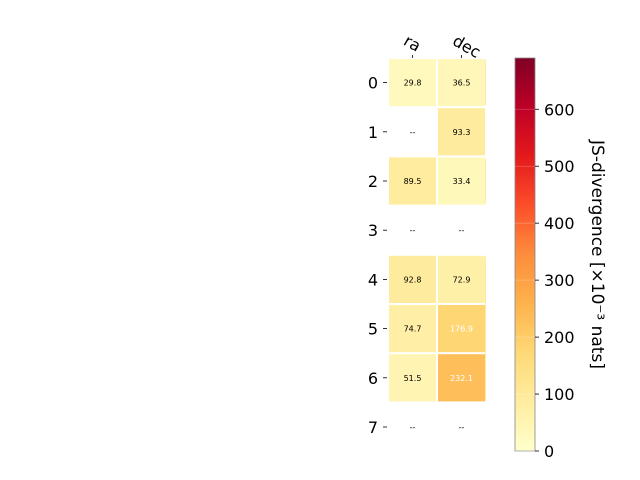  I want to click on cell-value-label: 176.9, so click(461, 329).